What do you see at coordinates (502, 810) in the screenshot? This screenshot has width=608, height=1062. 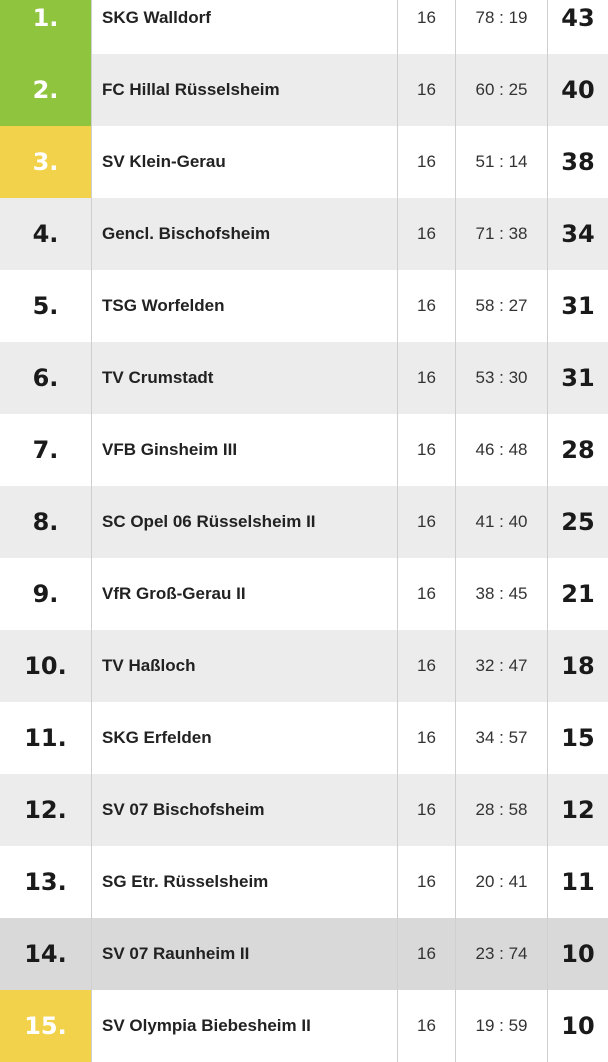 I see `goal-ratio: 28 : 58` at bounding box center [502, 810].